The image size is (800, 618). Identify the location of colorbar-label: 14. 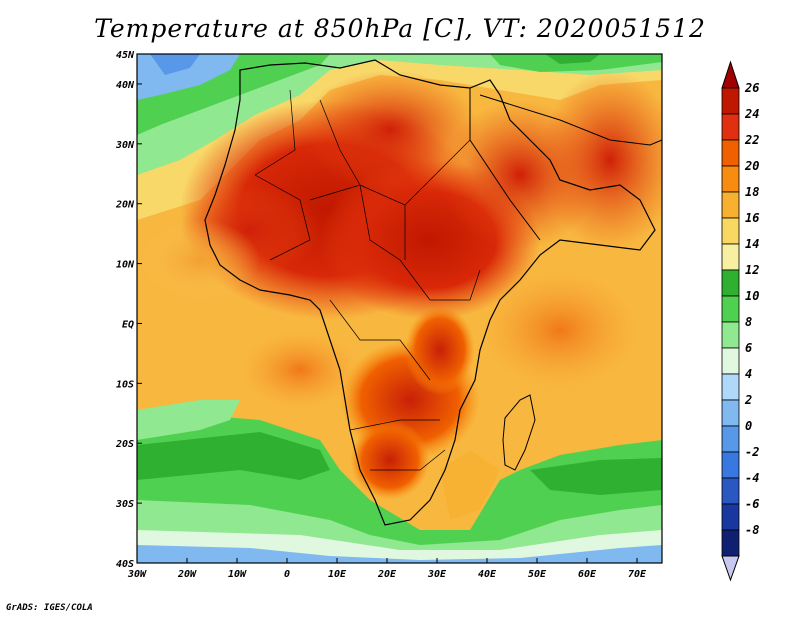
(752, 244).